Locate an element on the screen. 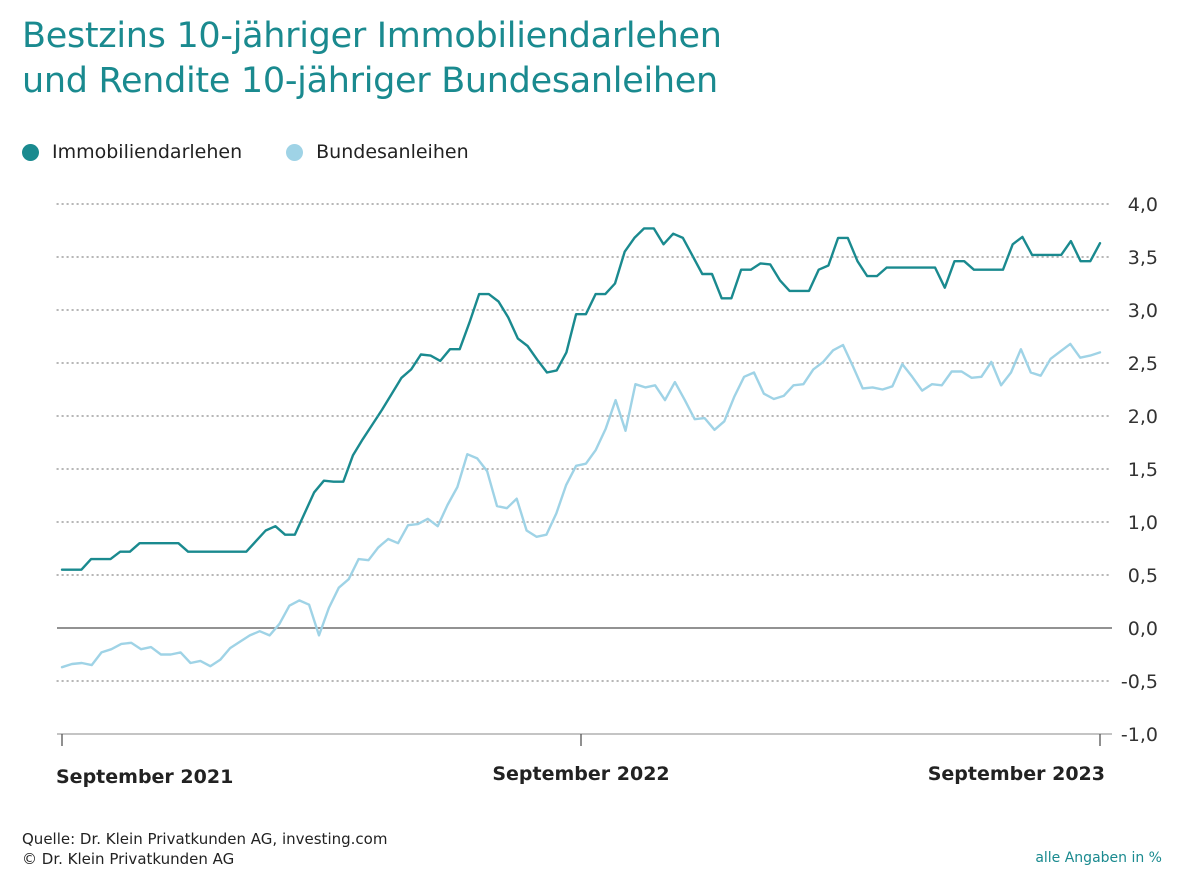 The image size is (1200, 887). units-note: alle Angaben in % is located at coordinates (1098, 858).